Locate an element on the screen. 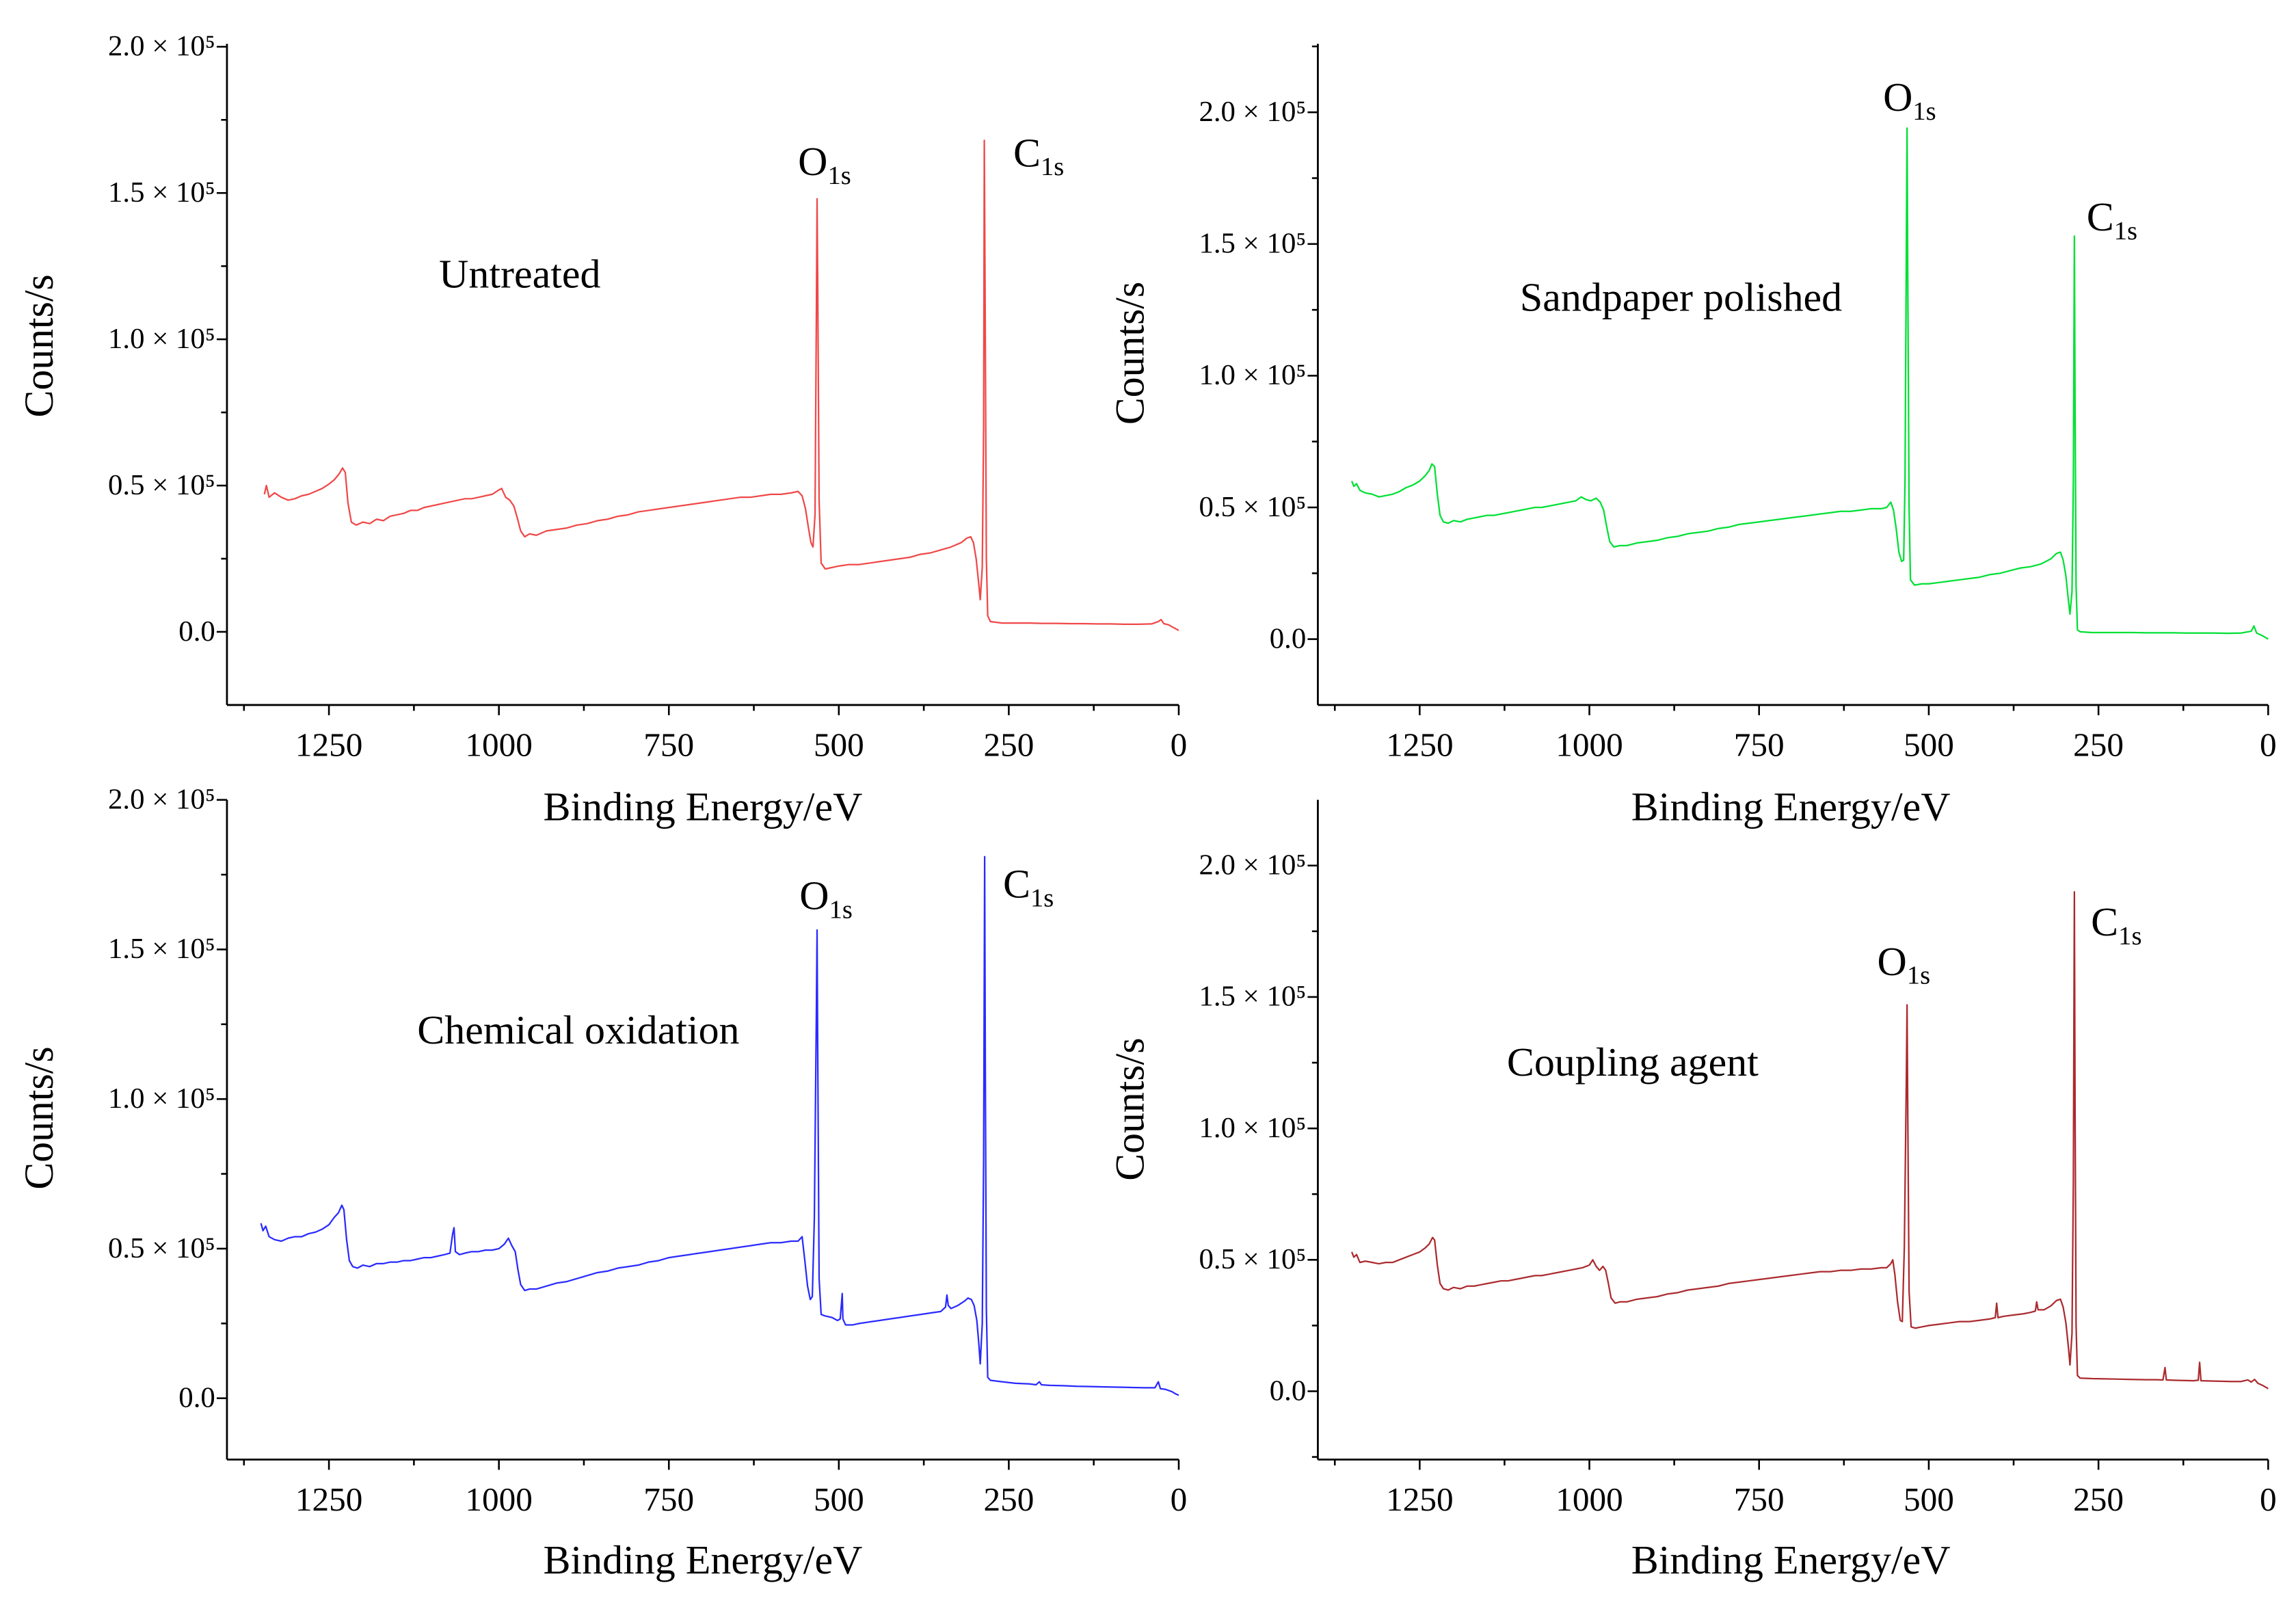 This screenshot has height=1607, width=2296. sample-label: Sandpaper polished is located at coordinates (1681, 297).